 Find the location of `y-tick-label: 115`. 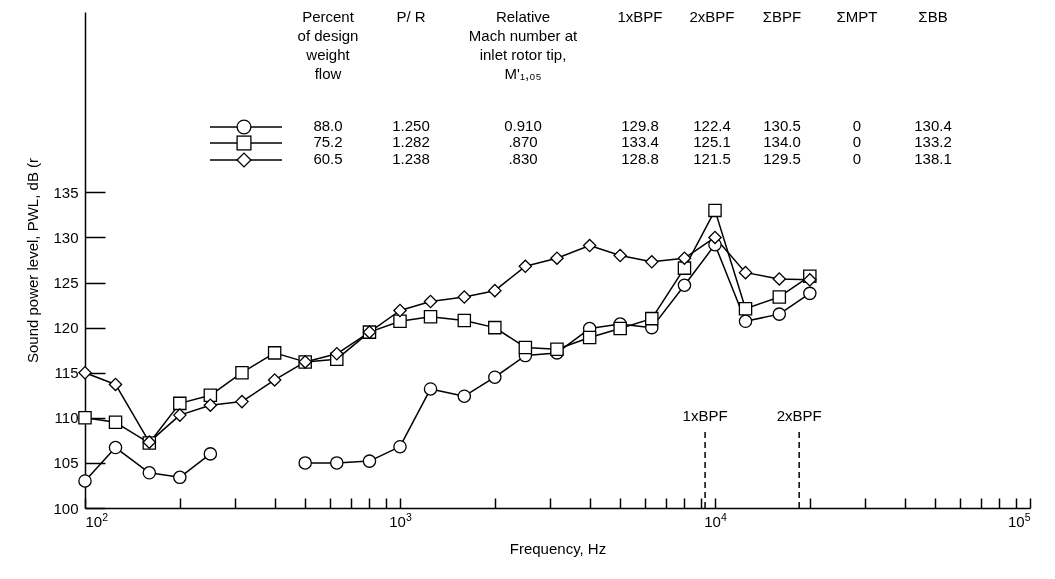

y-tick-label: 115 is located at coordinates (66, 373).